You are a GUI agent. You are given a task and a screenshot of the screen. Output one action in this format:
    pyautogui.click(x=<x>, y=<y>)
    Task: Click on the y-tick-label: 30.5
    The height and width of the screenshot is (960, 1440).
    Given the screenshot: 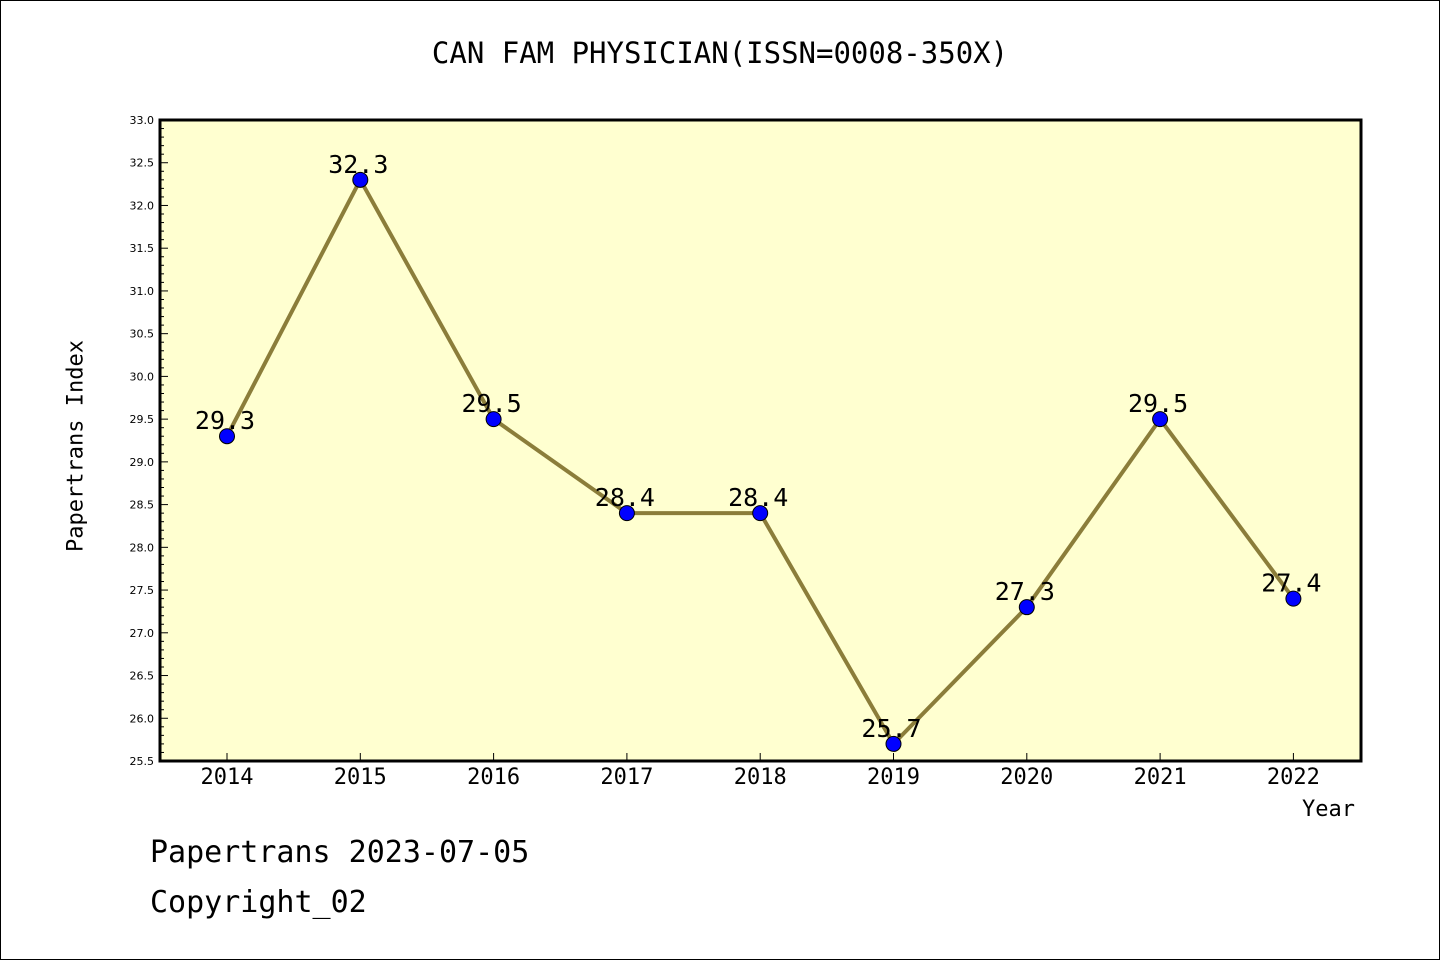 What is the action you would take?
    pyautogui.click(x=142, y=334)
    